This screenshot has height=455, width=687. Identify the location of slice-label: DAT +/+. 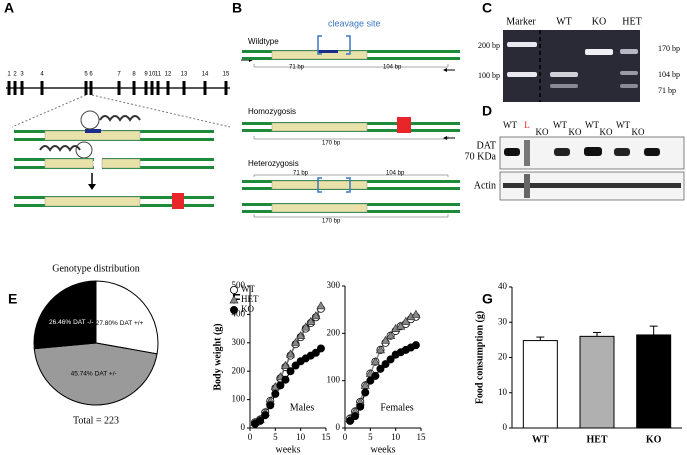
(132, 323).